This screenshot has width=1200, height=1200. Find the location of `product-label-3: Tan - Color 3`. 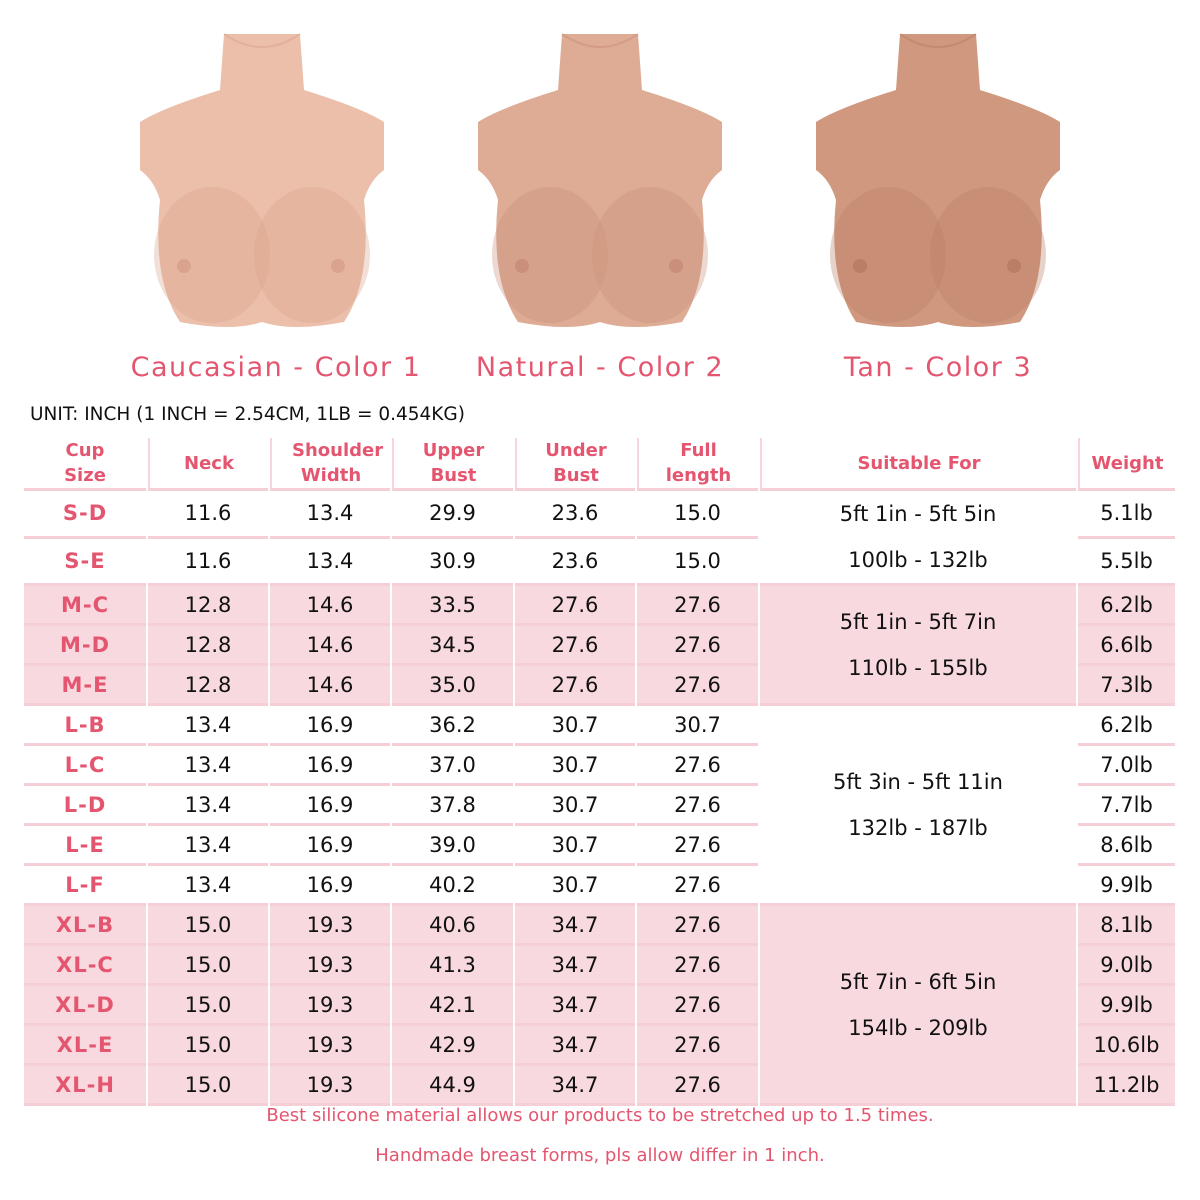

product-label-3: Tan - Color 3 is located at coordinates (938, 367).